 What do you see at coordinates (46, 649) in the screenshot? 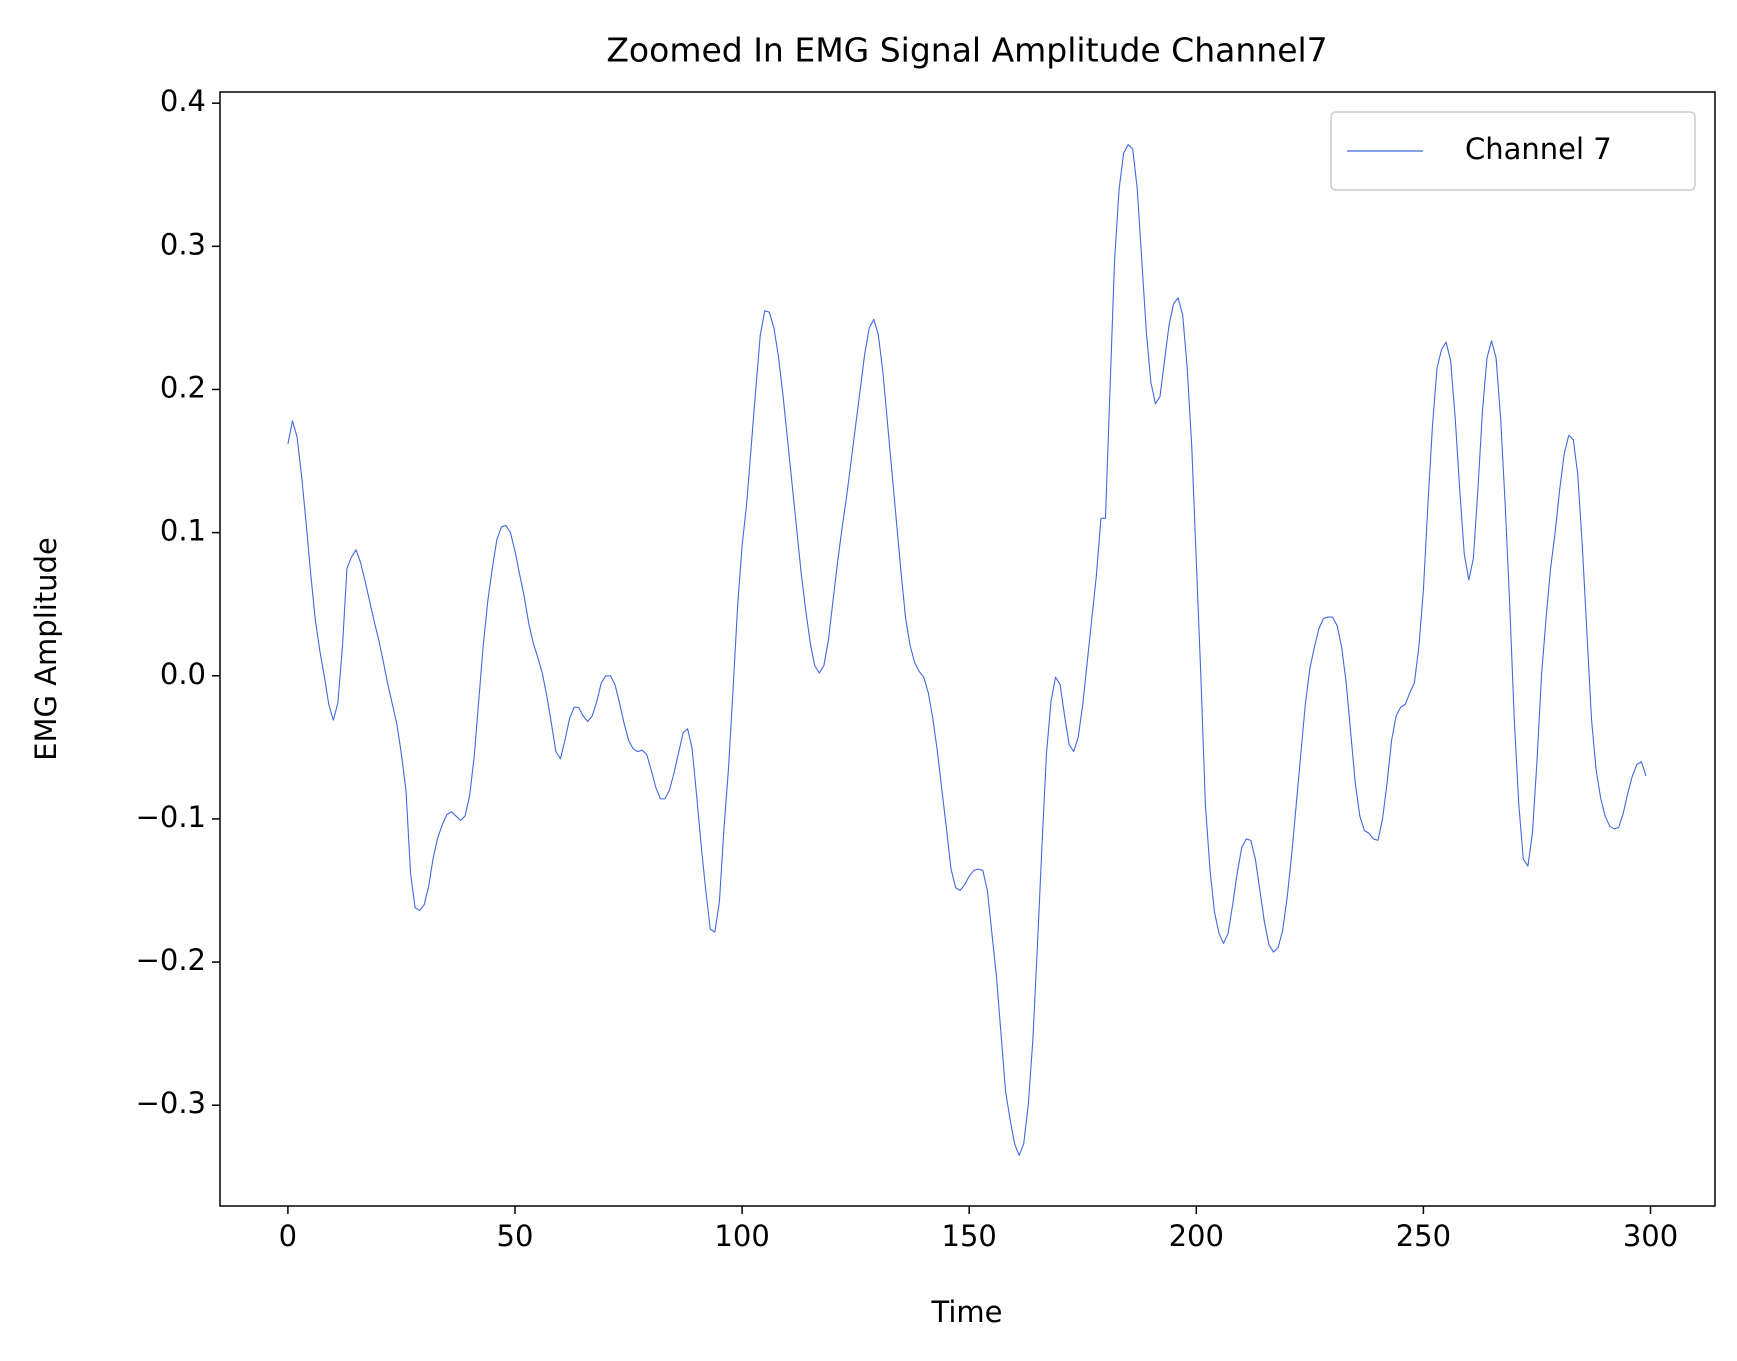
I see `y-axis-label: EMG Amplitude` at bounding box center [46, 649].